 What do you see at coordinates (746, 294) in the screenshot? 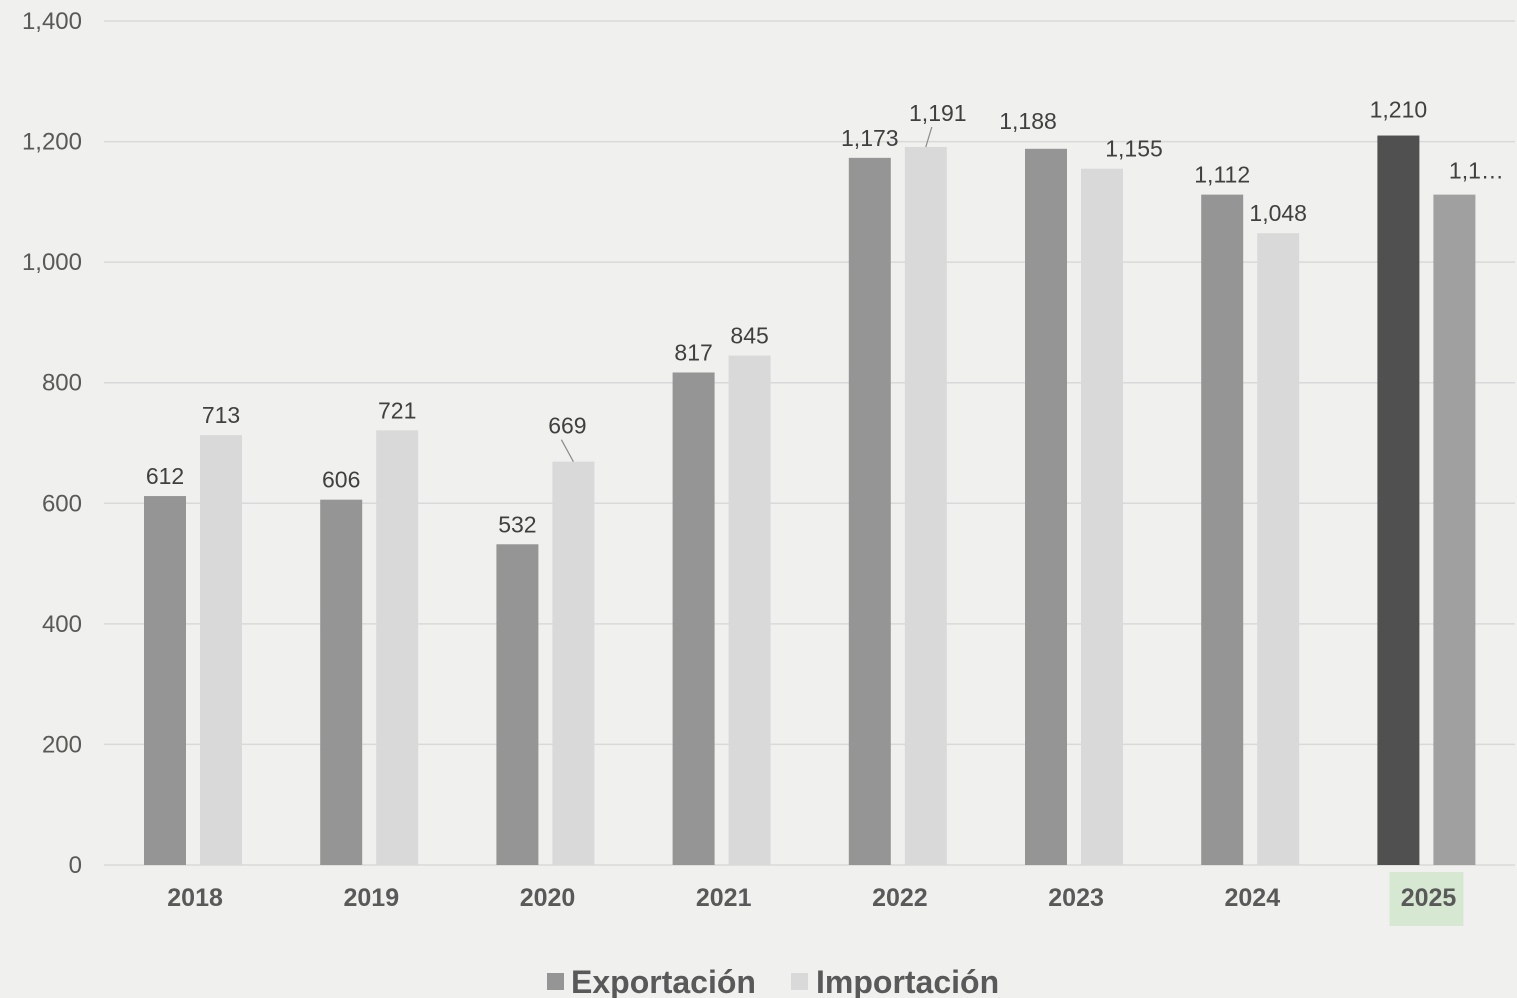
I see `leader-lines` at bounding box center [746, 294].